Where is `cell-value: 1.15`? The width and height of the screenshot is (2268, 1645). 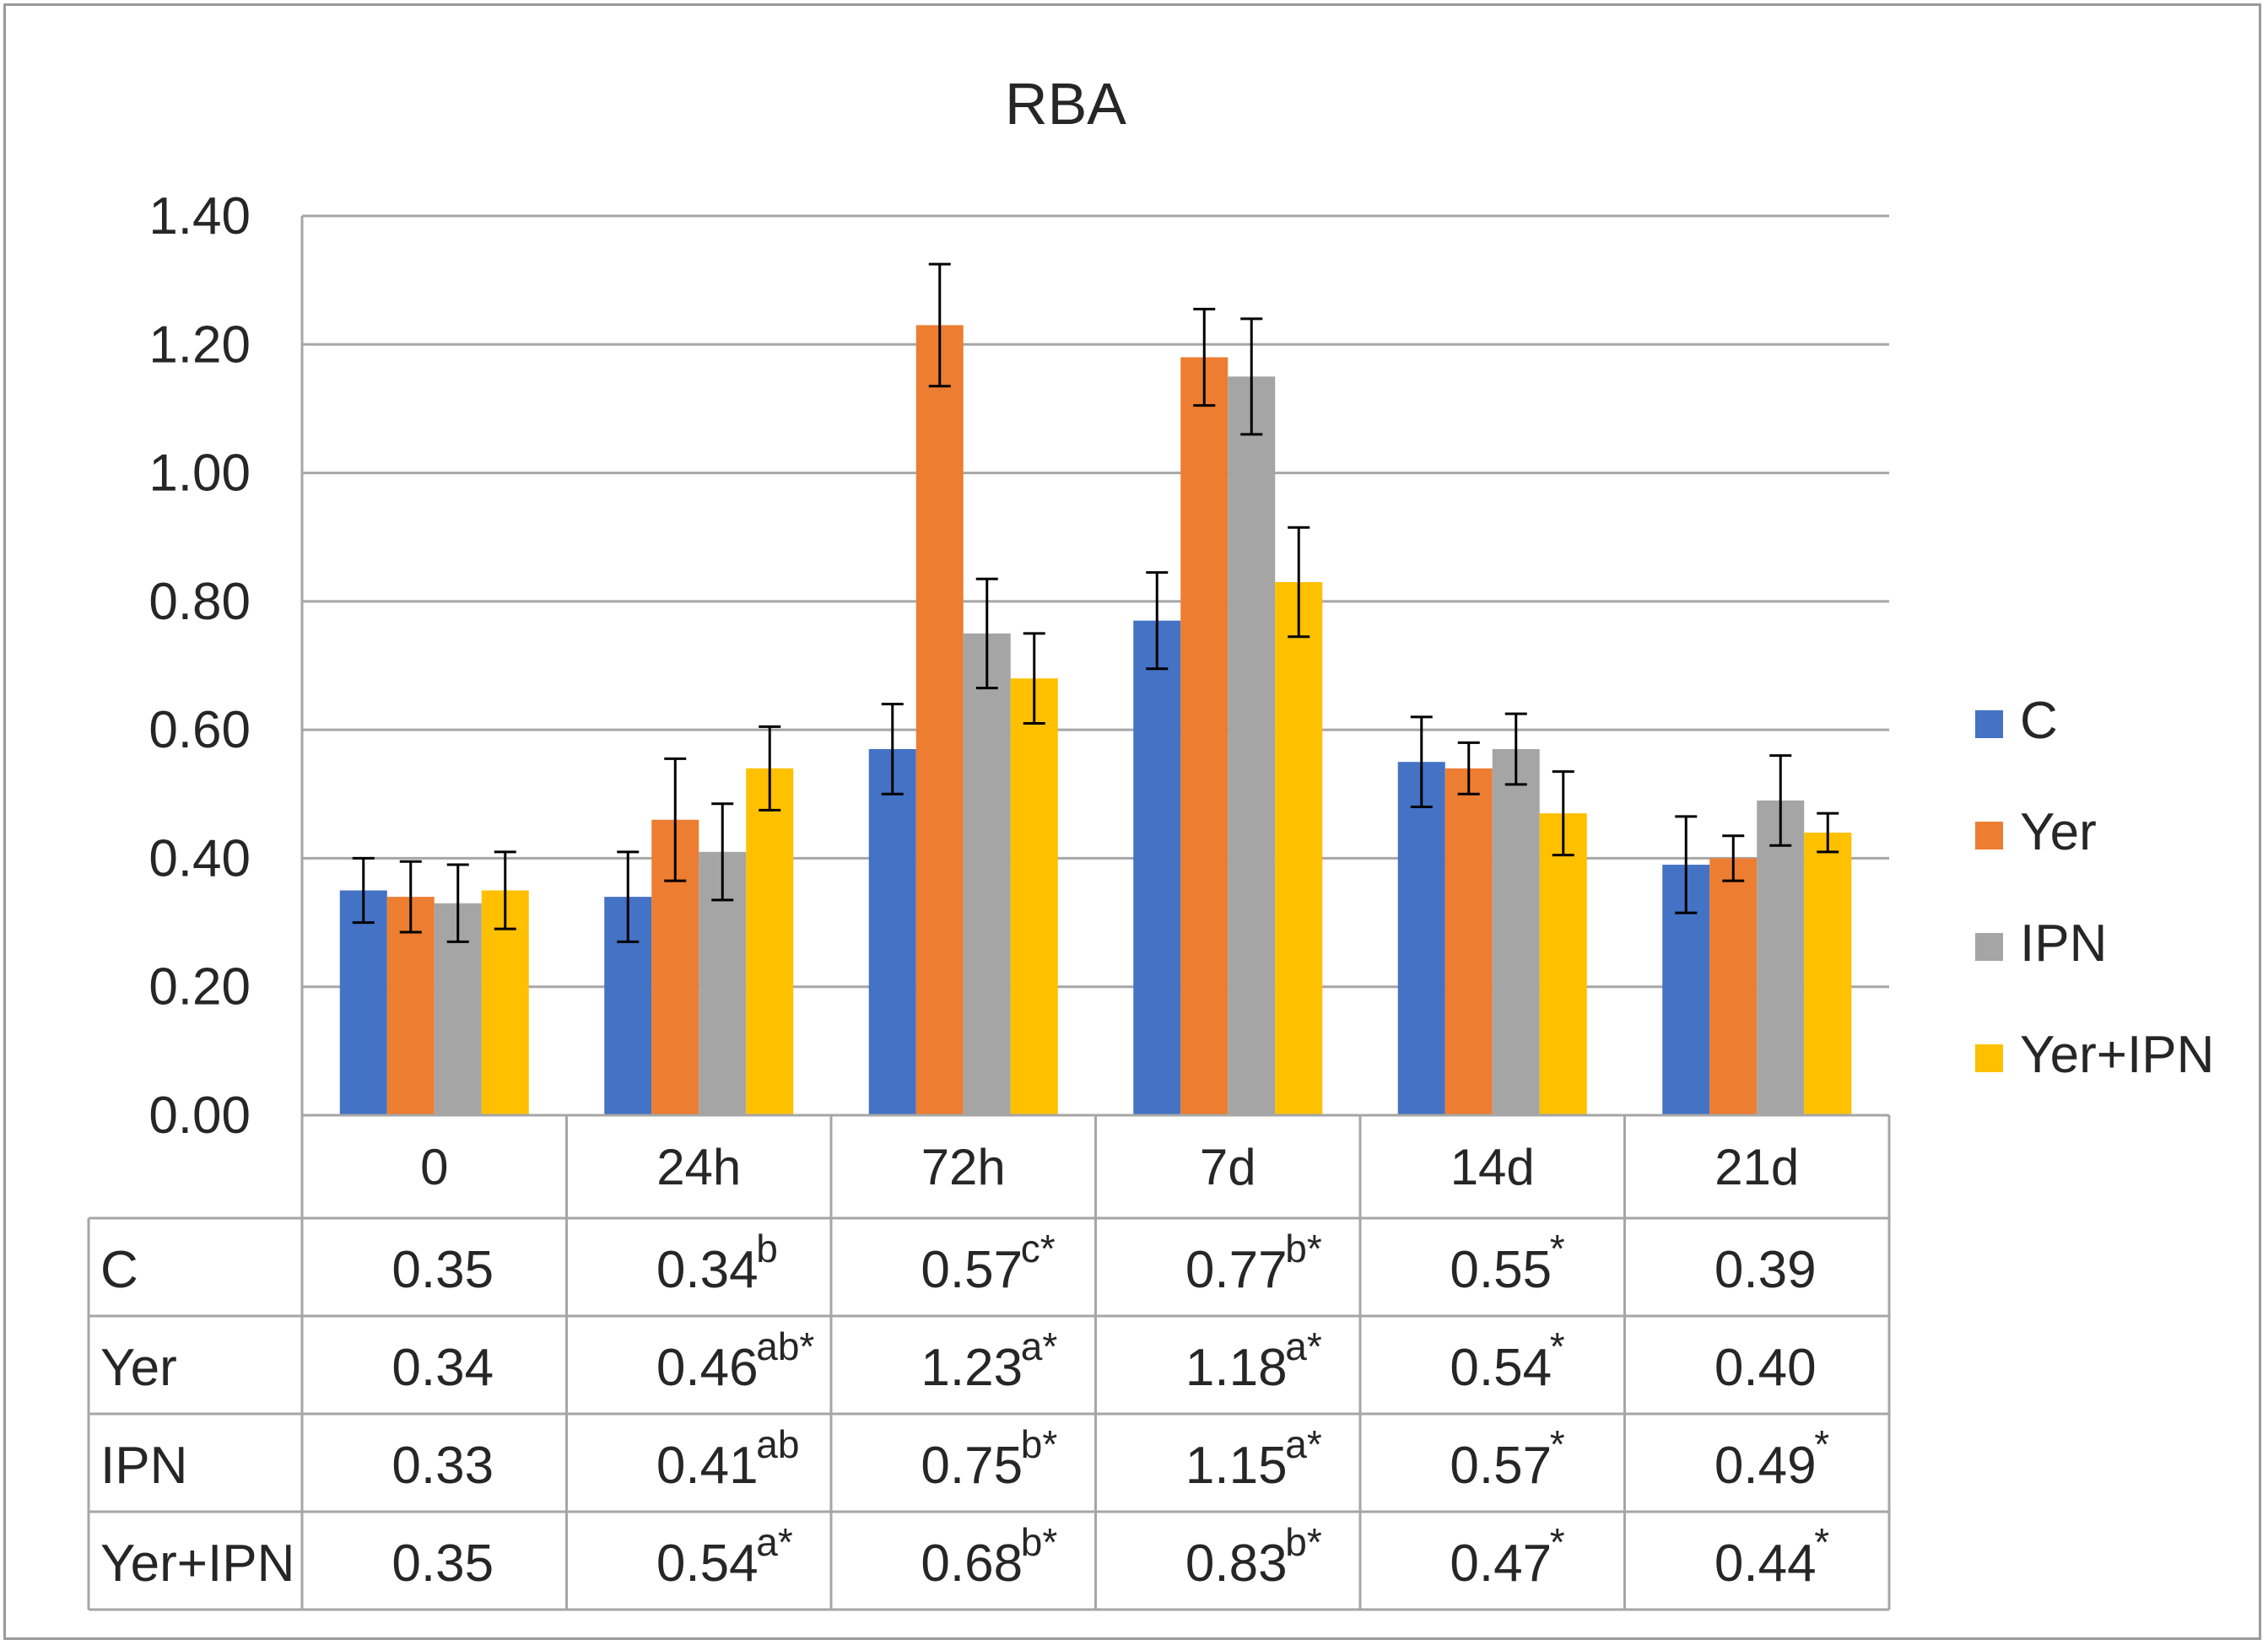
cell-value: 1.15 is located at coordinates (1236, 1466).